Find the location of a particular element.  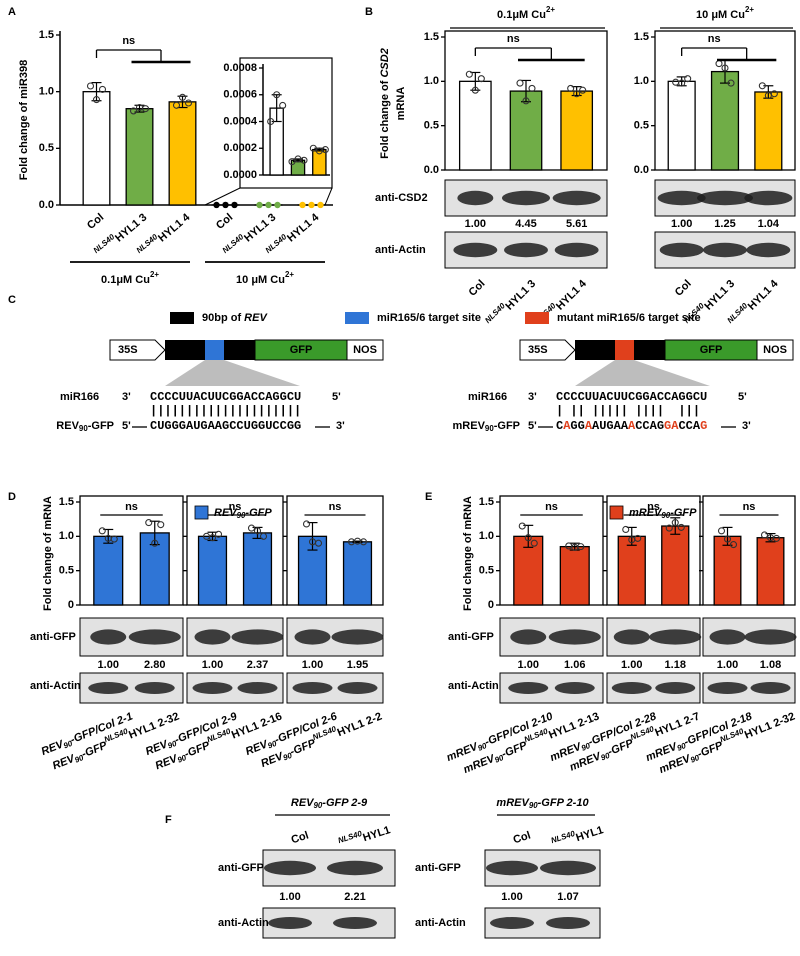

quantity: 1.06 is located at coordinates (574, 665).